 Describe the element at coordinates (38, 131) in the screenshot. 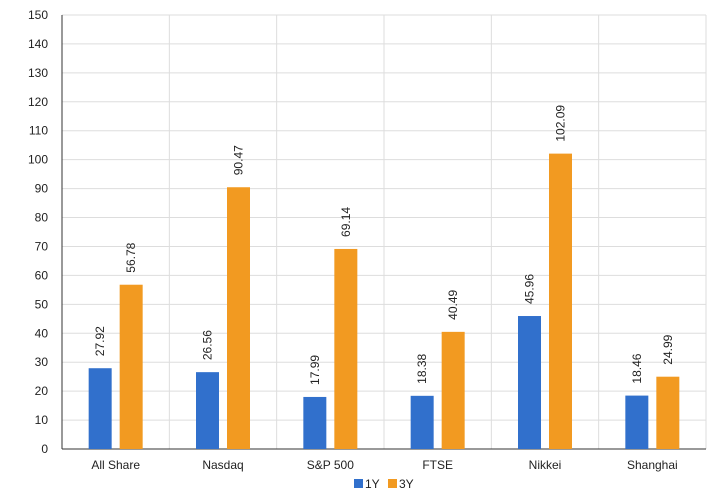

I see `y-tick-label: 110` at that location.